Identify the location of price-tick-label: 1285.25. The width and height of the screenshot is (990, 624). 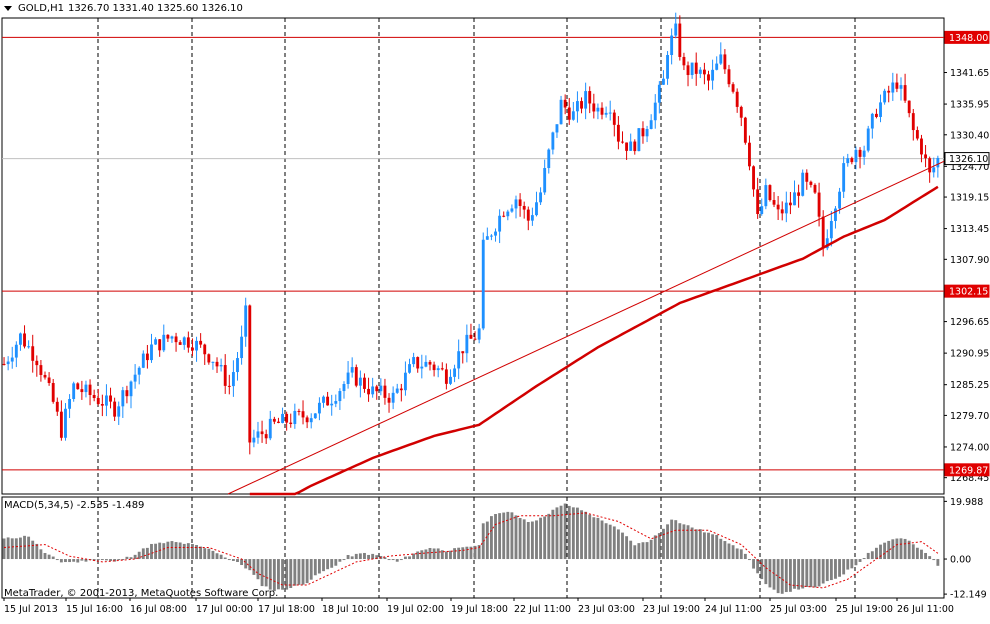
(969, 385).